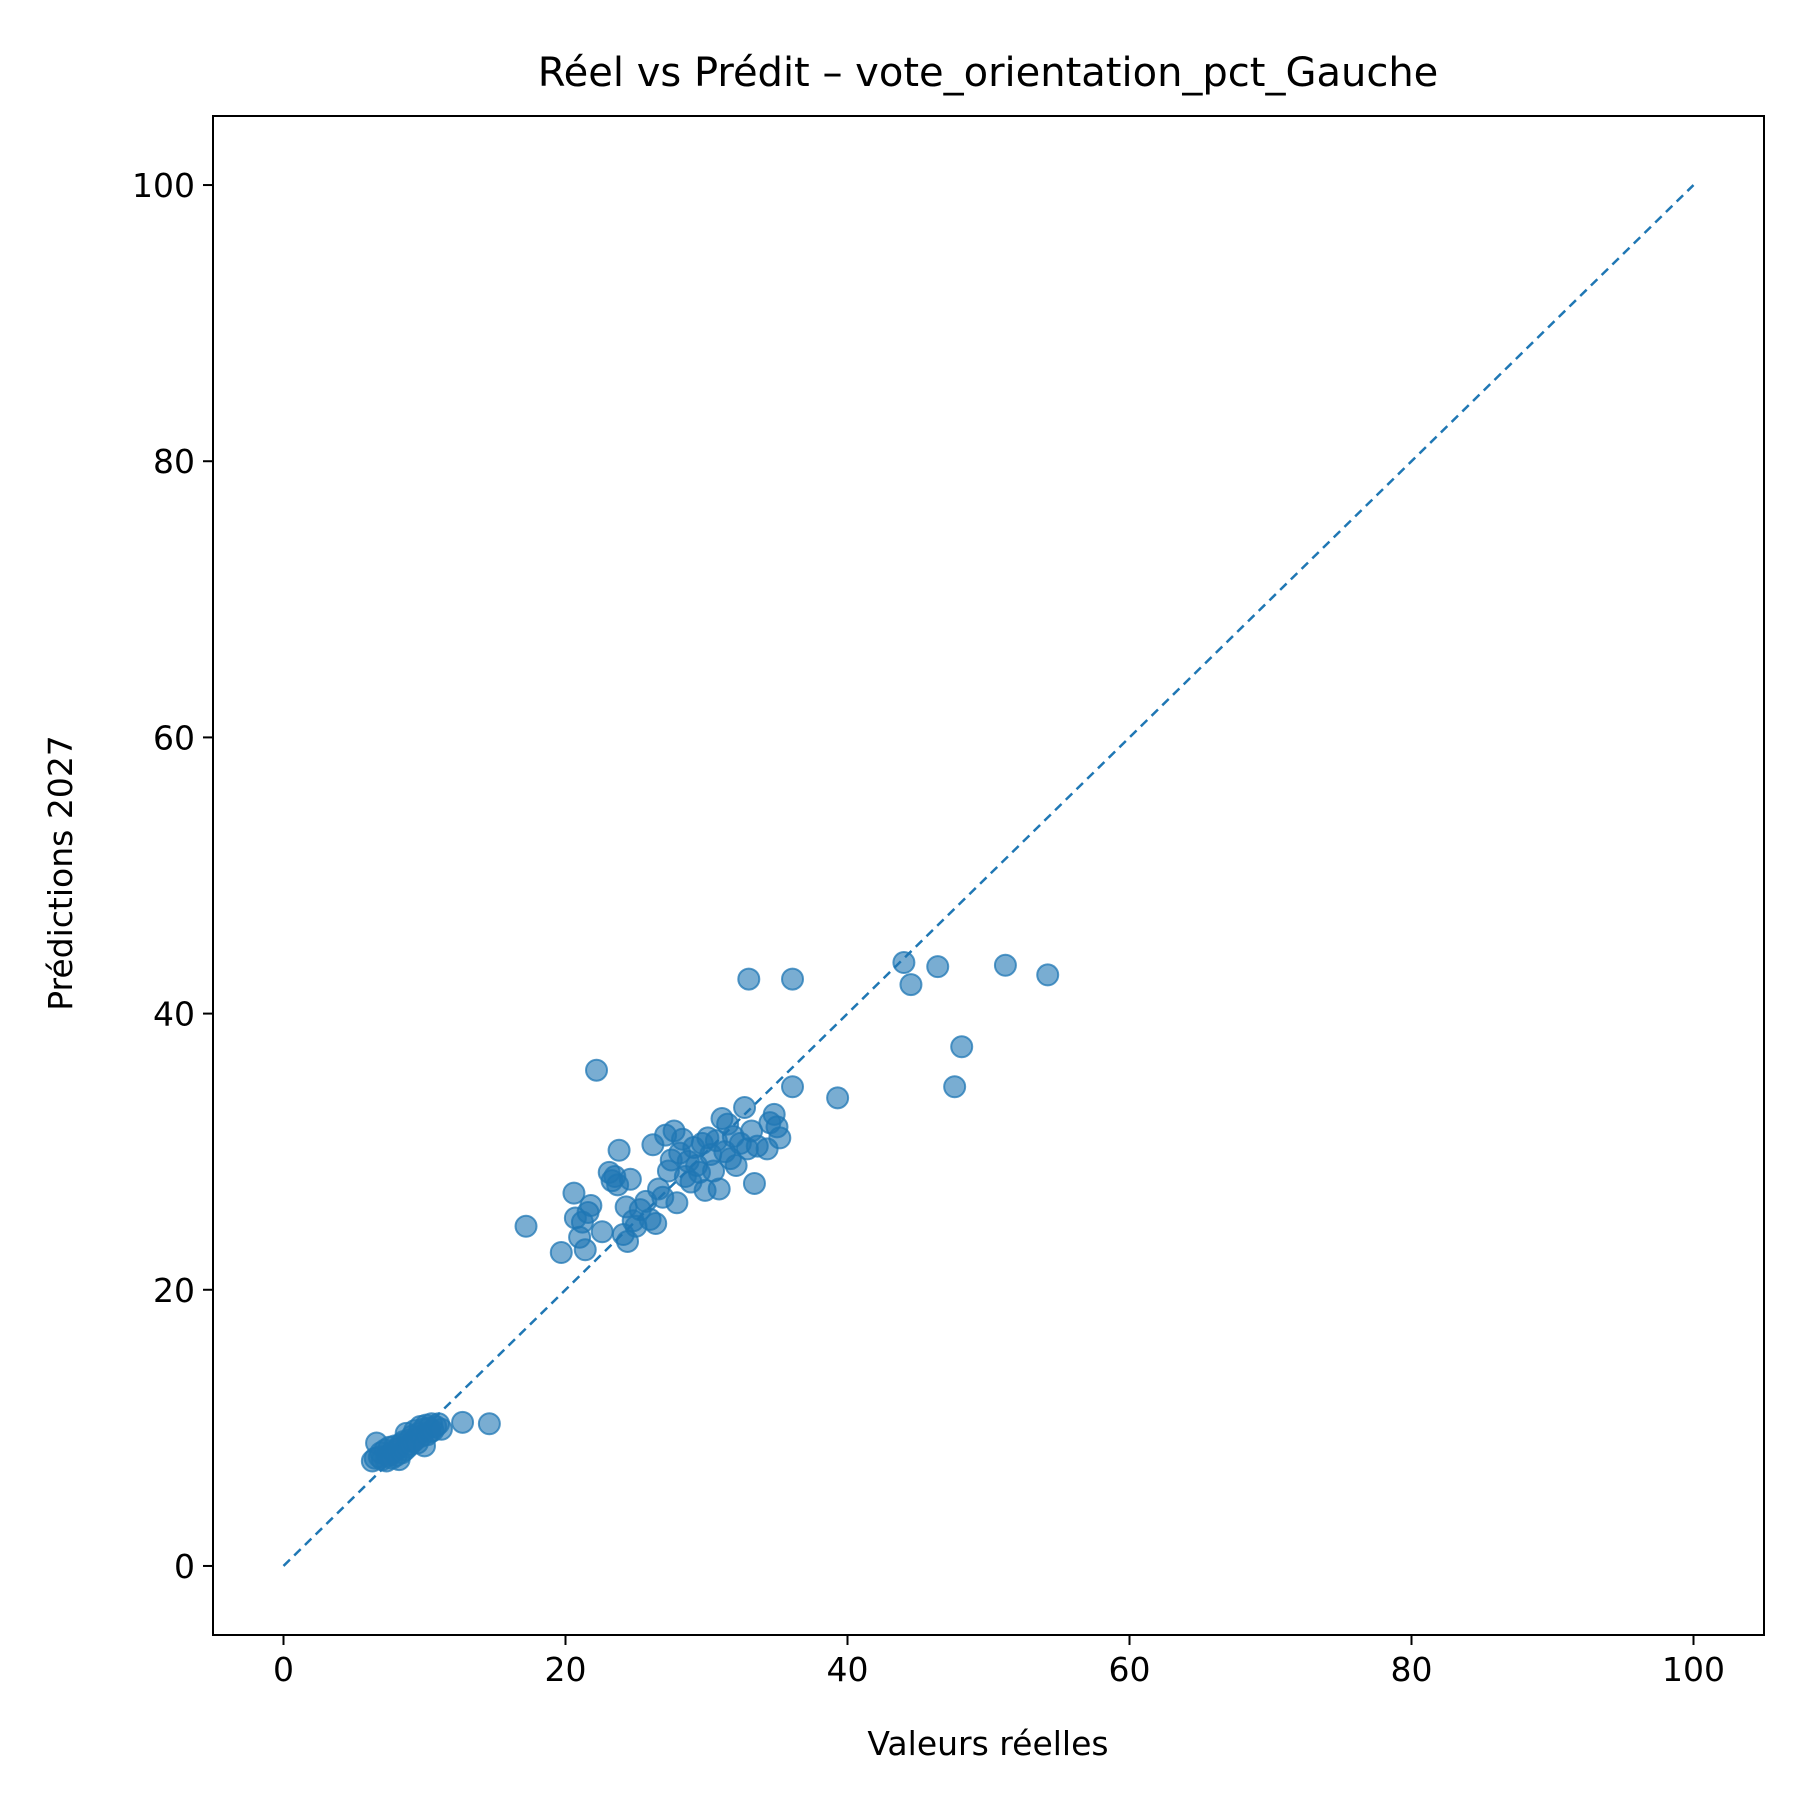 The image size is (1800, 1800). I want to click on x-tick-label: 60, so click(1130, 1669).